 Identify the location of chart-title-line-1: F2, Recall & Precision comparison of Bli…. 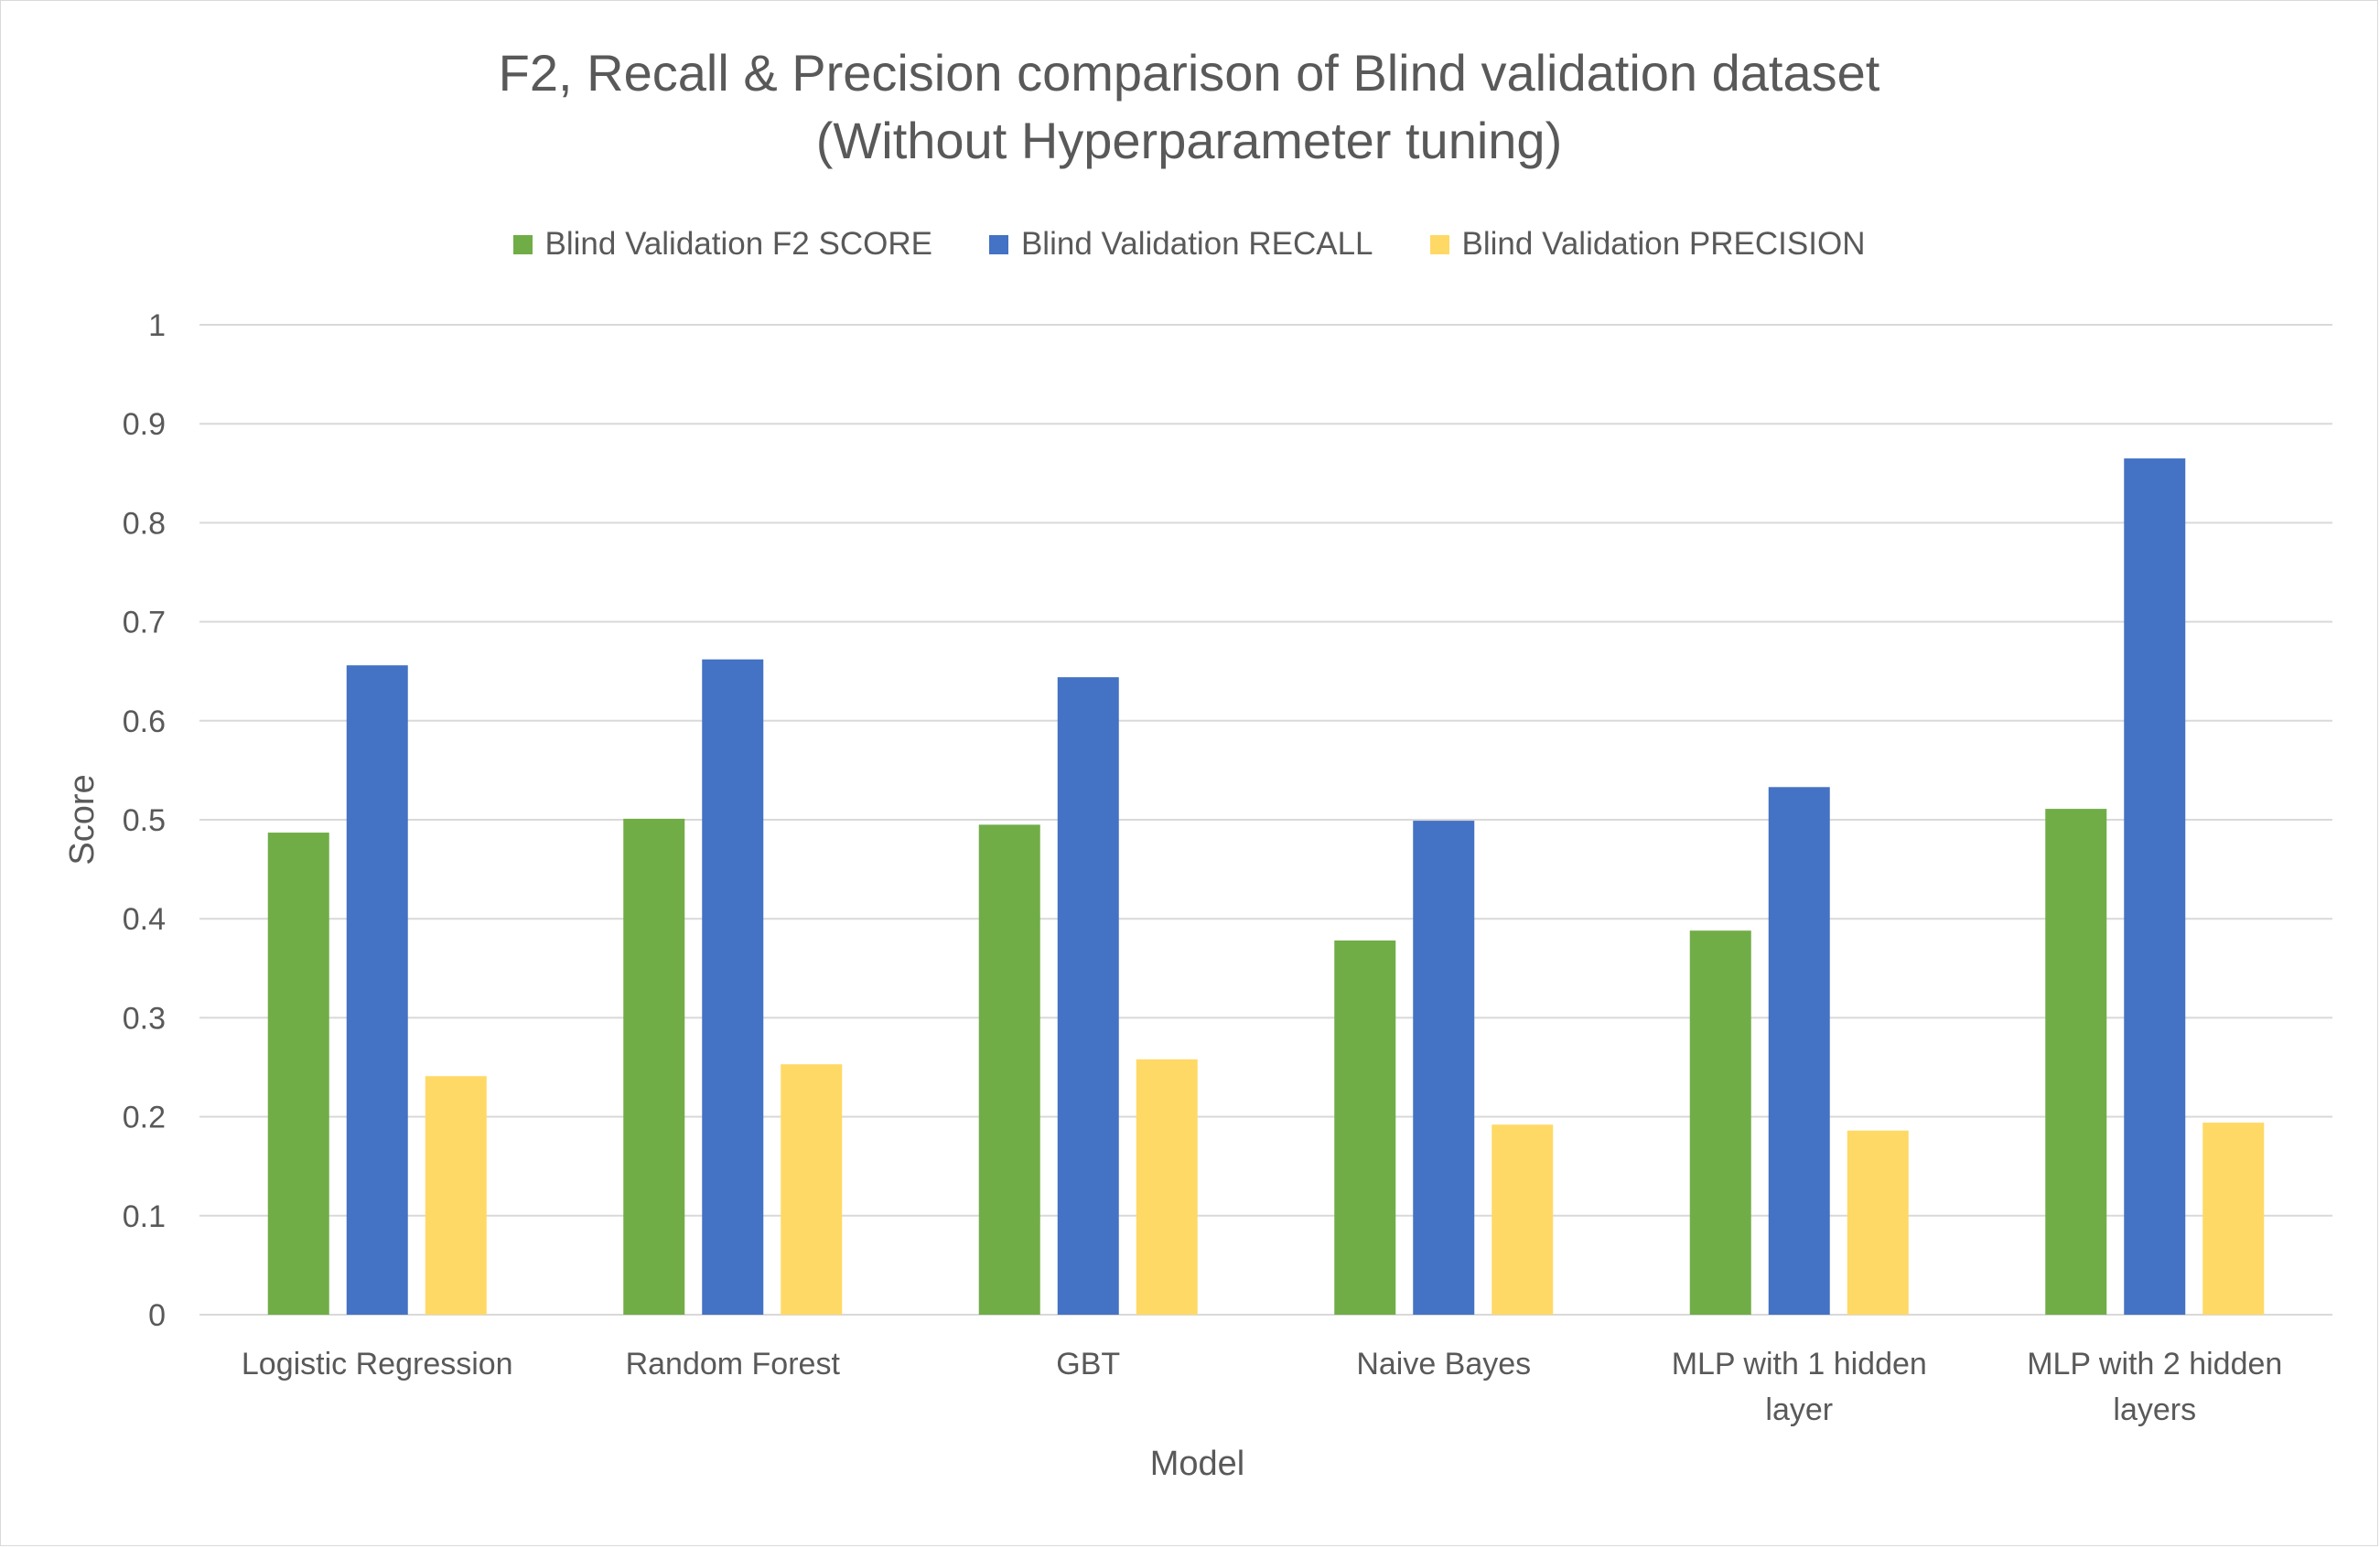
(1189, 73).